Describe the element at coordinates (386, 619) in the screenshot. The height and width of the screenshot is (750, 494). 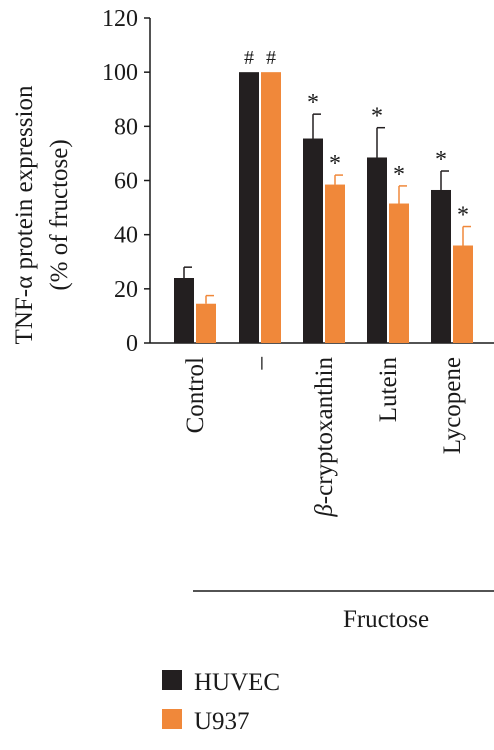
I see `fructose-group-label: Fructose` at that location.